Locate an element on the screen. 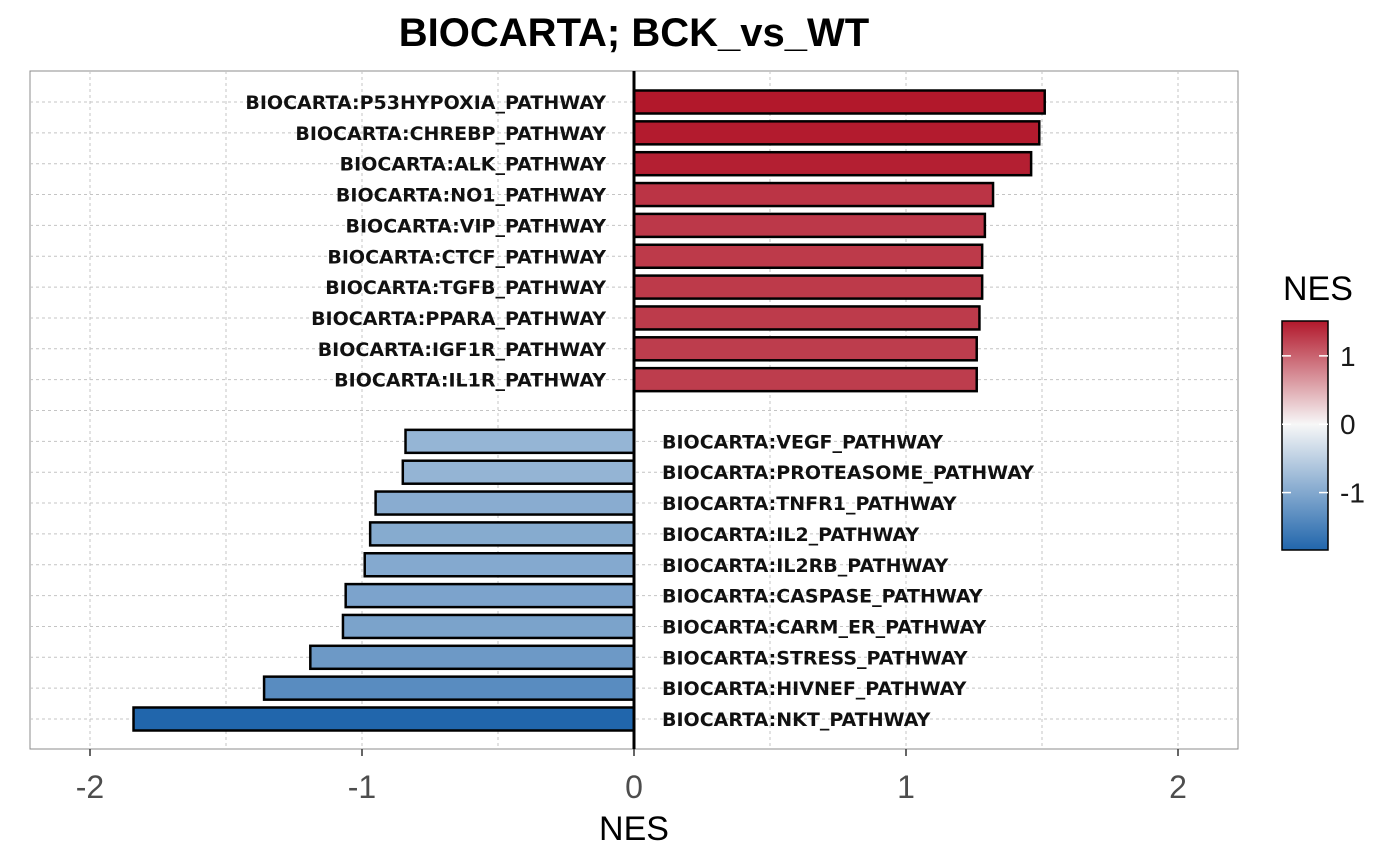 This screenshot has width=1400, height=865. bar-label: BIOCARTA:HIVNEF_PATHWAY is located at coordinates (814, 689).